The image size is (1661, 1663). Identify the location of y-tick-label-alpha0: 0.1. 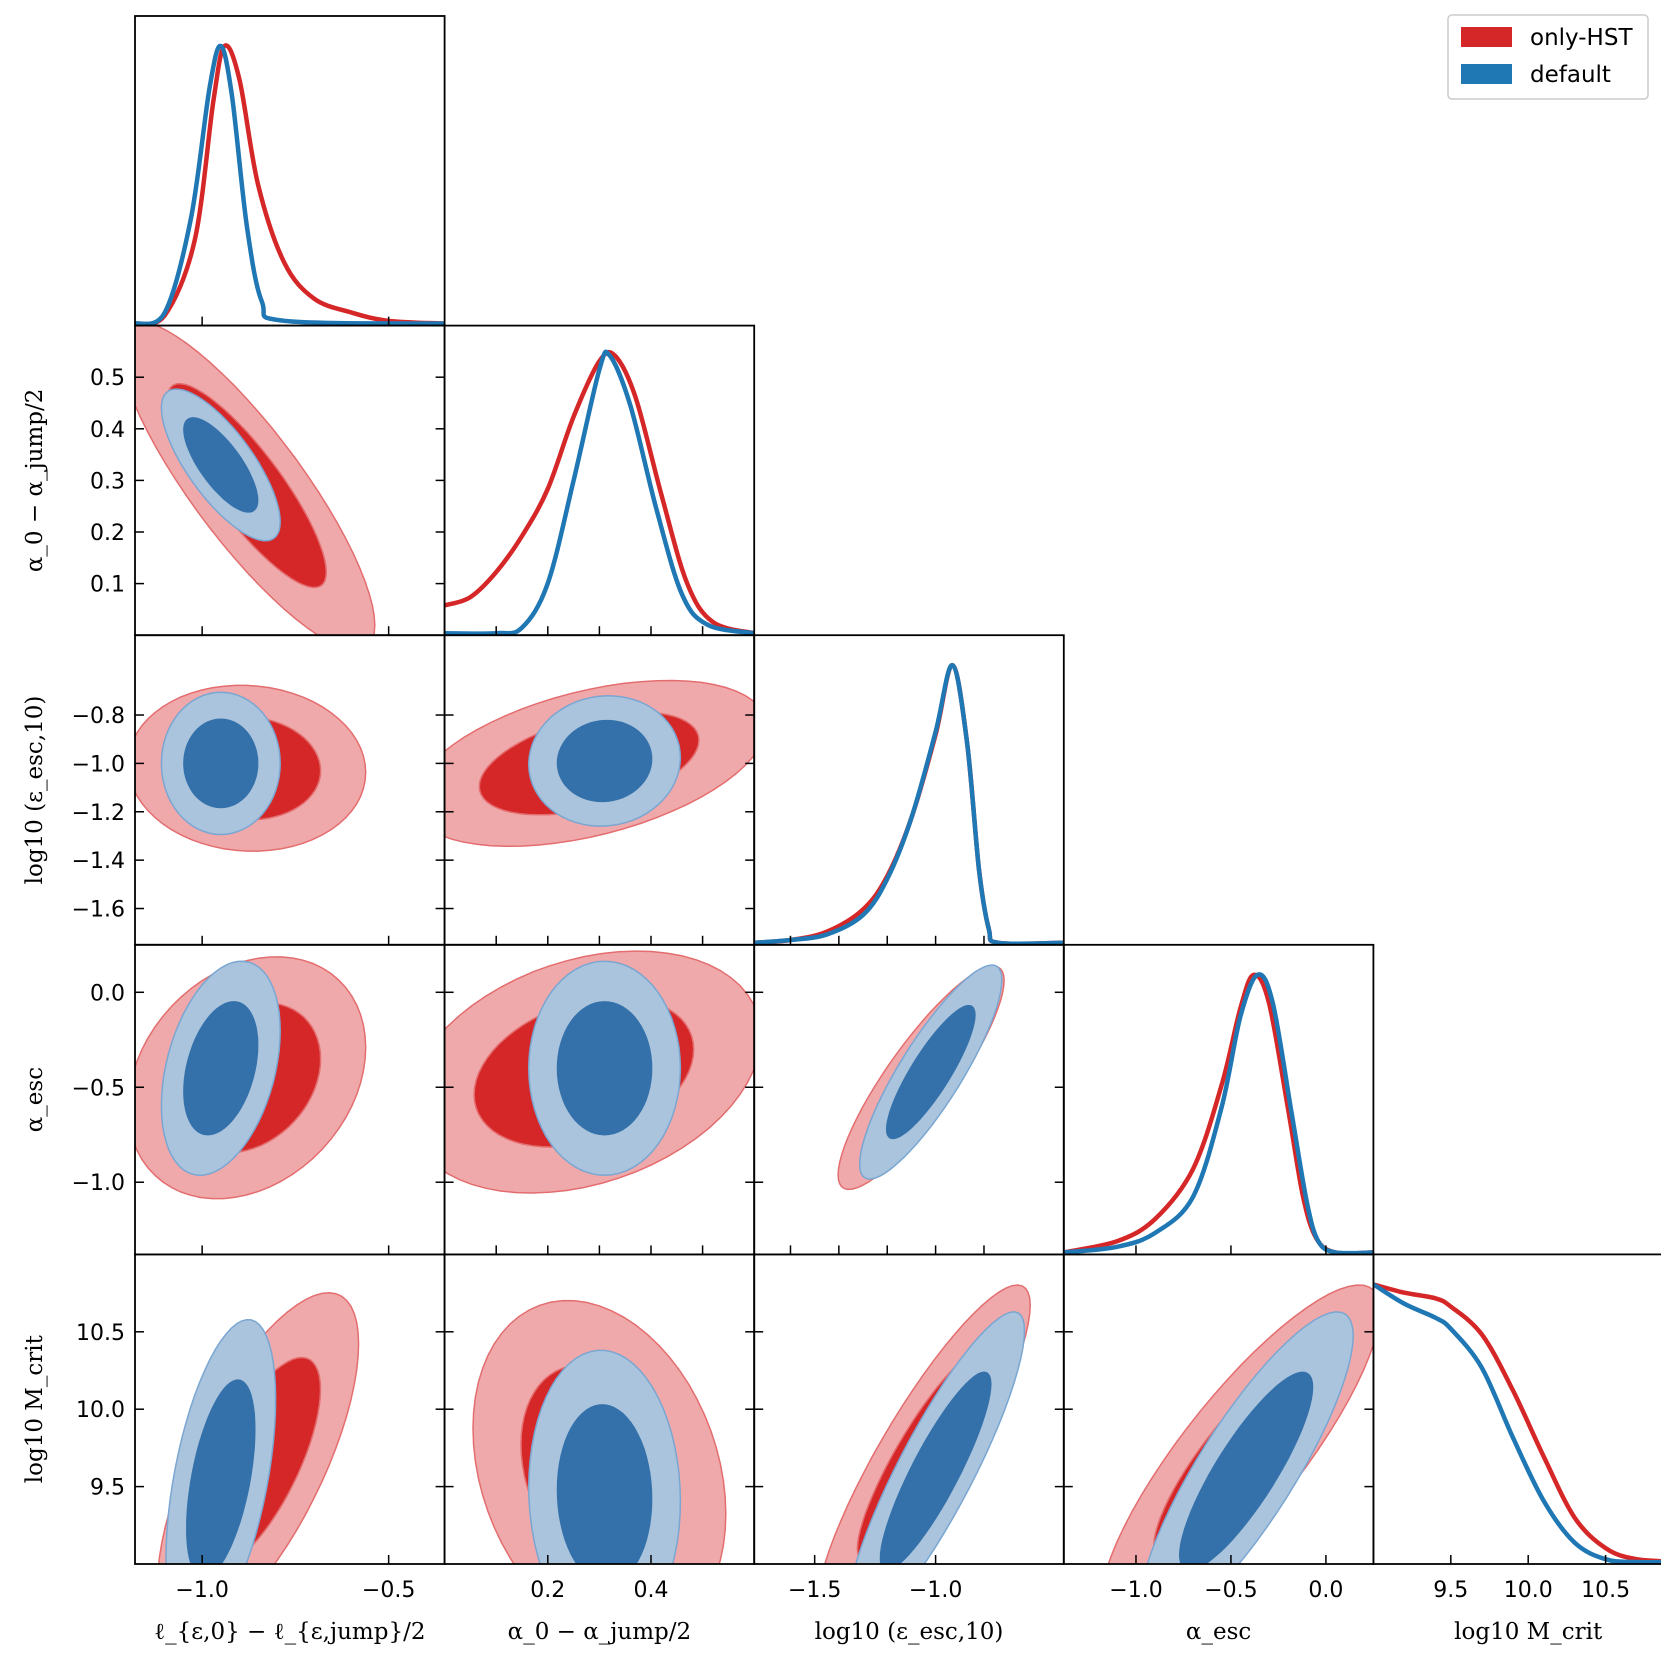
(107, 585).